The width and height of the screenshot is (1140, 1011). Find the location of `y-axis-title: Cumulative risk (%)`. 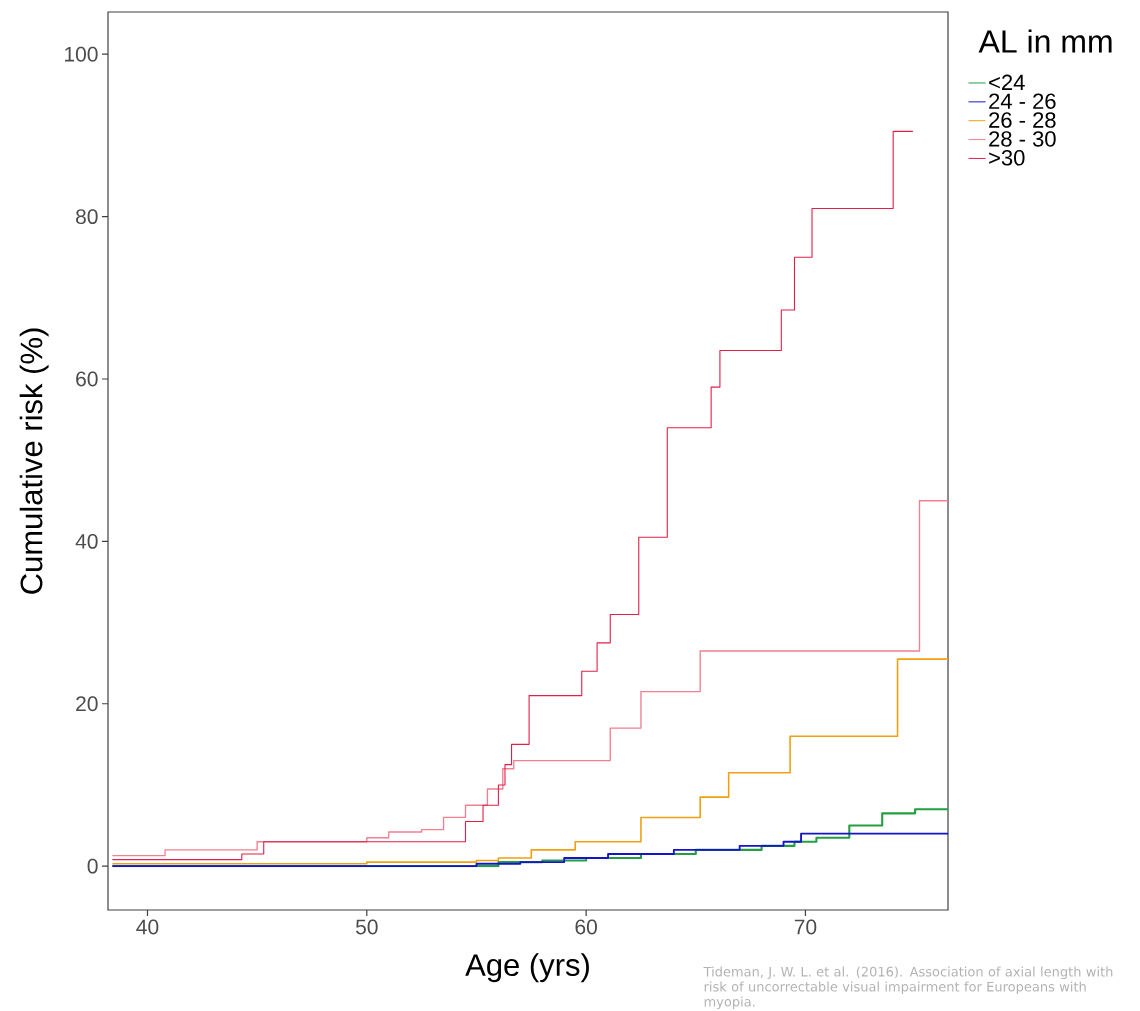

y-axis-title: Cumulative risk (%) is located at coordinates (34, 461).